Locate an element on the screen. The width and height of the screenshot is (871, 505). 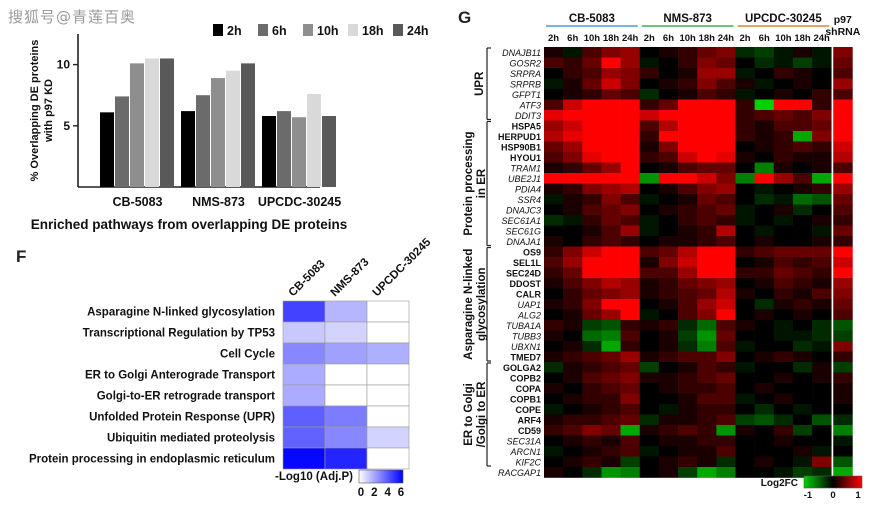
column-label: NMS-873 is located at coordinates (350, 277).